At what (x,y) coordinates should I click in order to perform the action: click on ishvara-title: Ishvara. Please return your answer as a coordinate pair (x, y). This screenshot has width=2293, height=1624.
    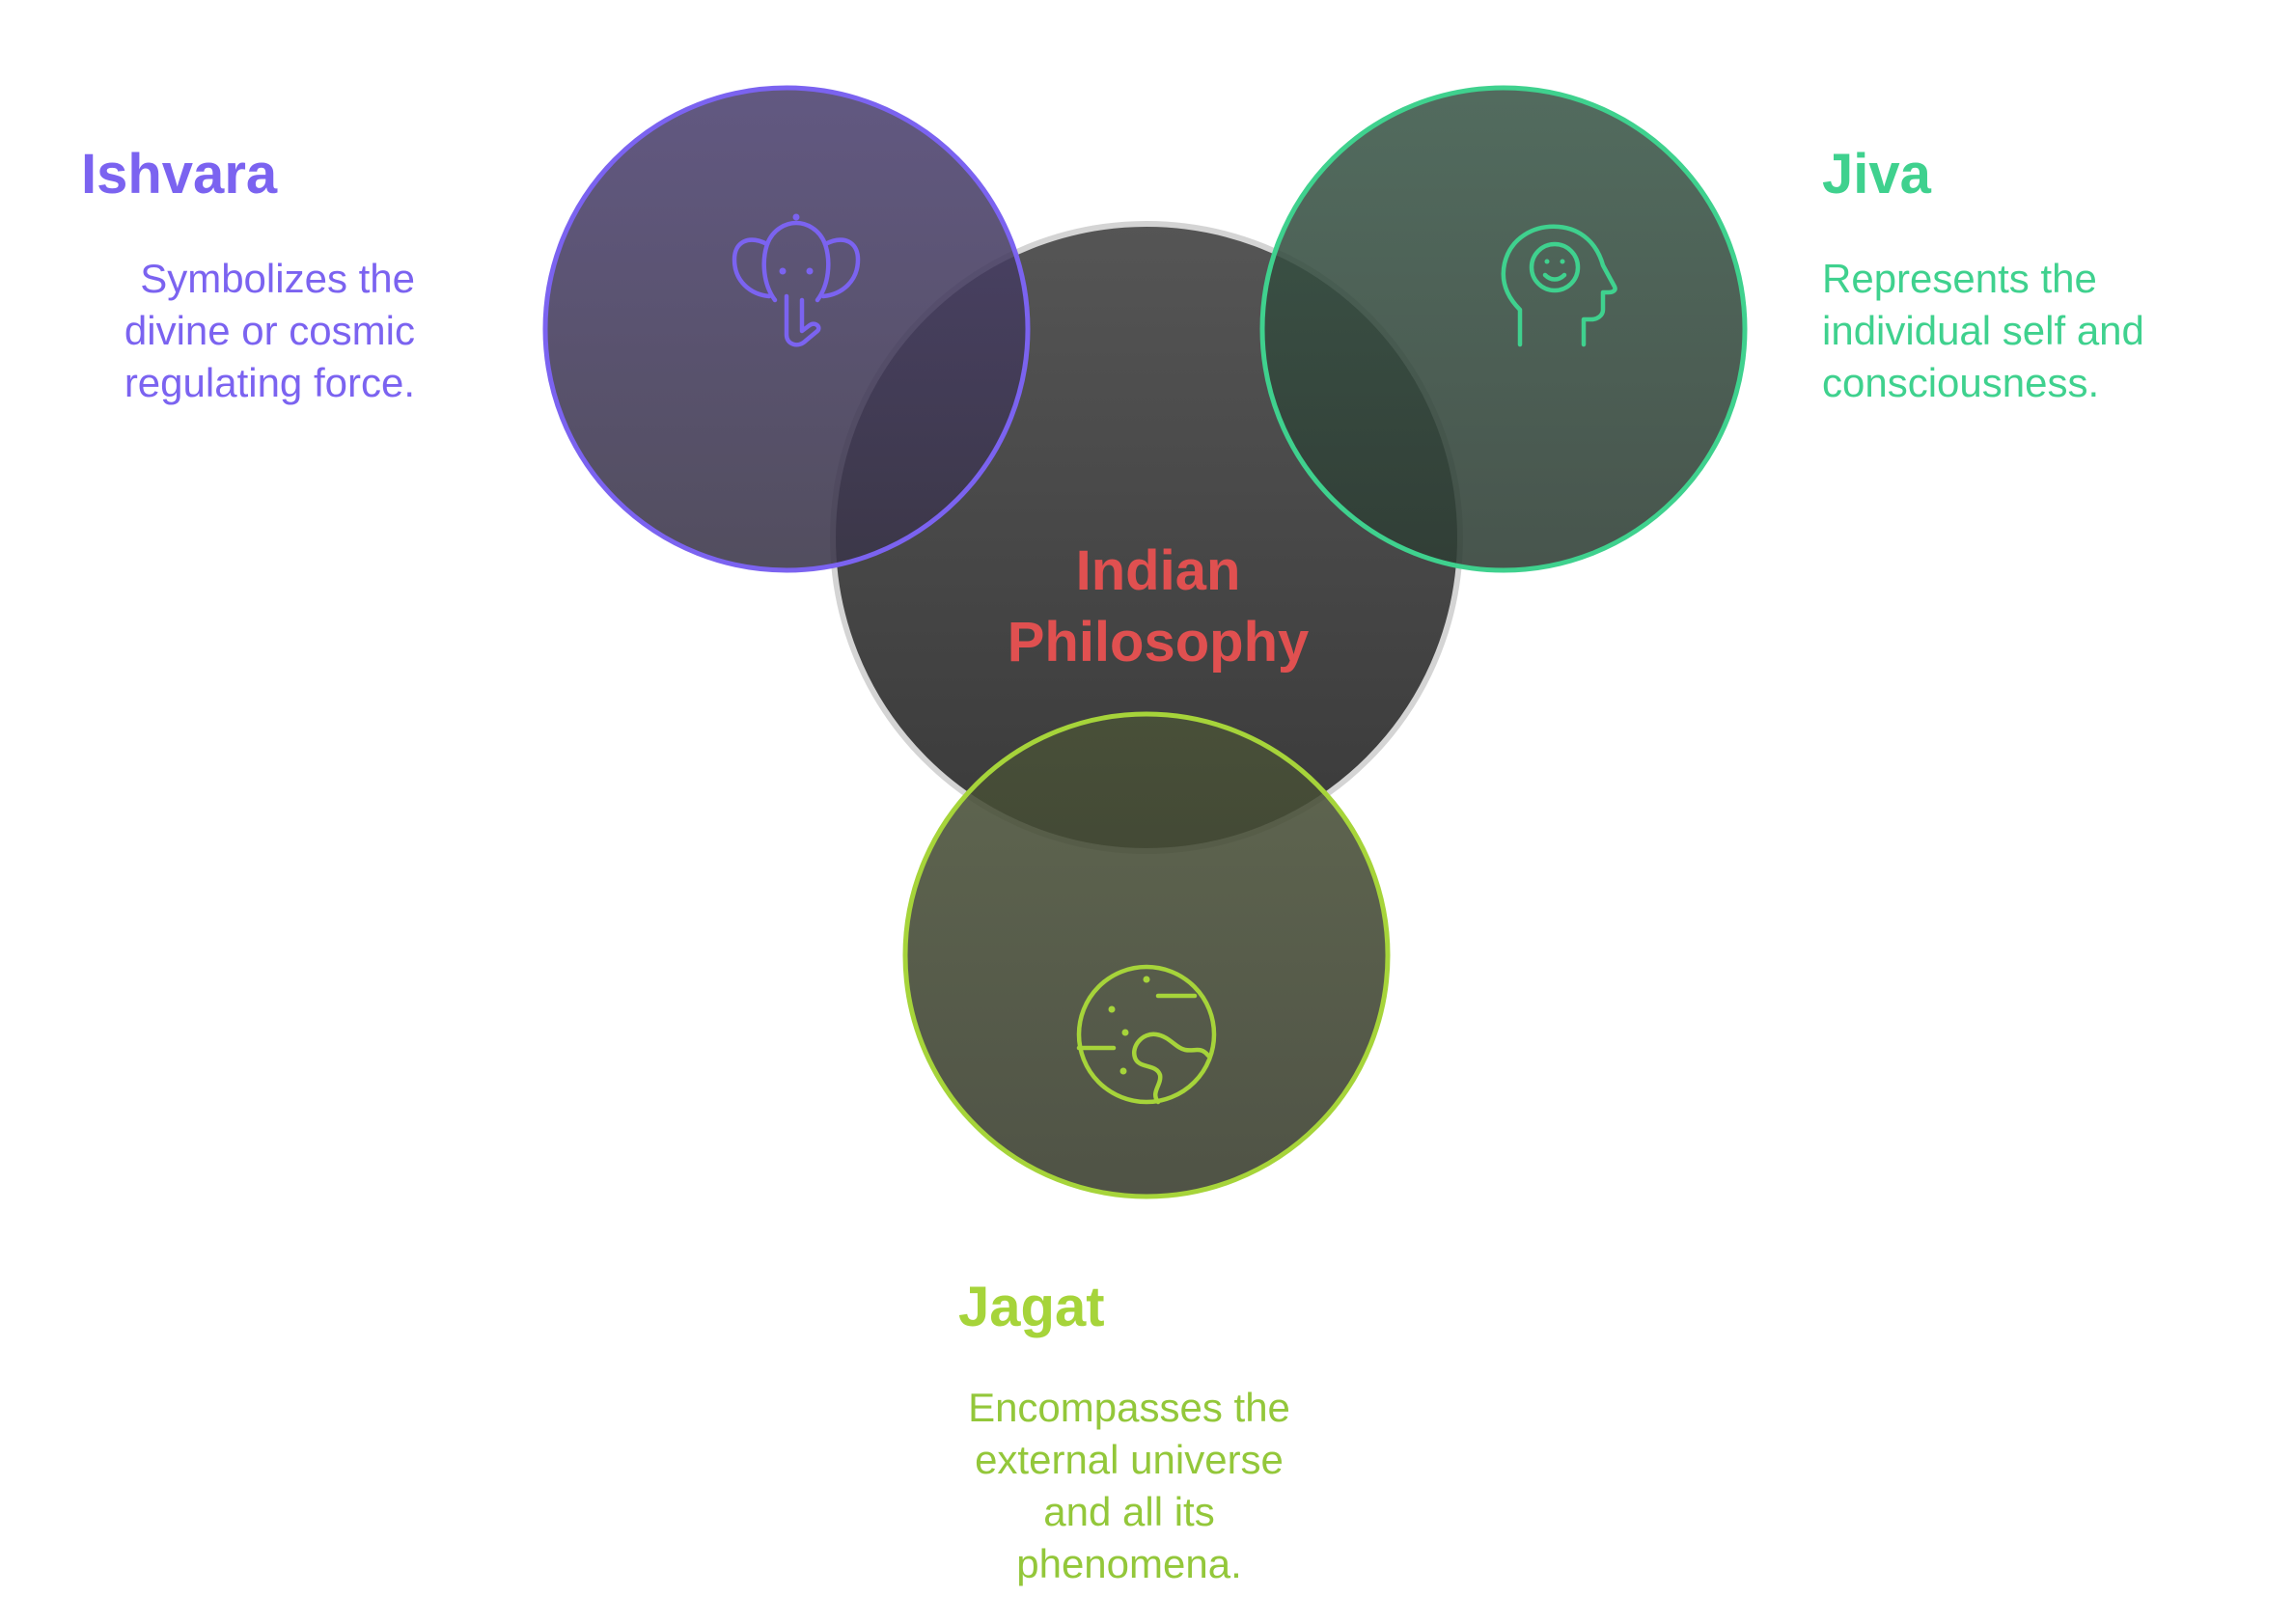
    Looking at the image, I should click on (179, 175).